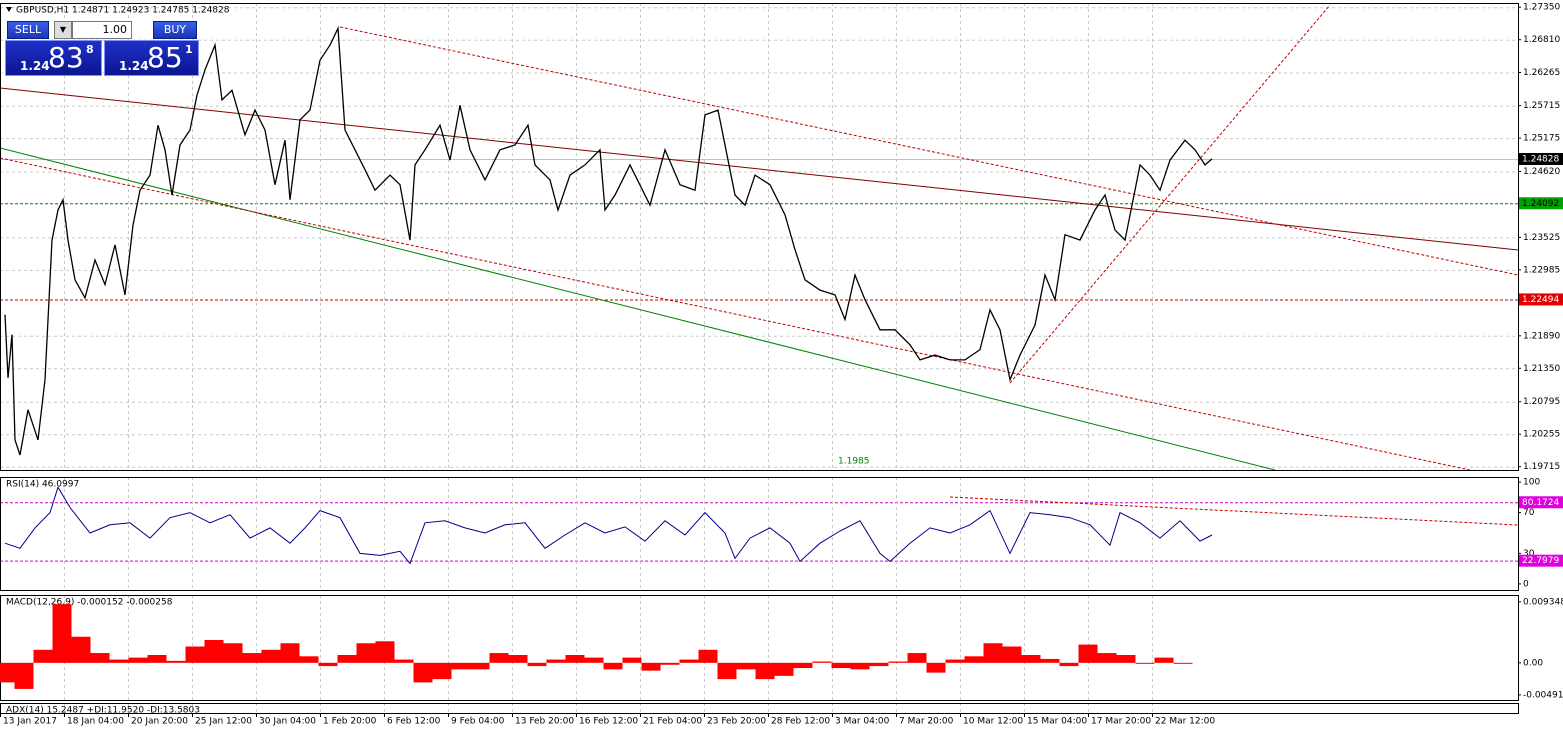 Image resolution: width=1563 pixels, height=733 pixels. I want to click on indicator-title: MACD(12,26,9) -0.000152 -0.000258, so click(89, 603).